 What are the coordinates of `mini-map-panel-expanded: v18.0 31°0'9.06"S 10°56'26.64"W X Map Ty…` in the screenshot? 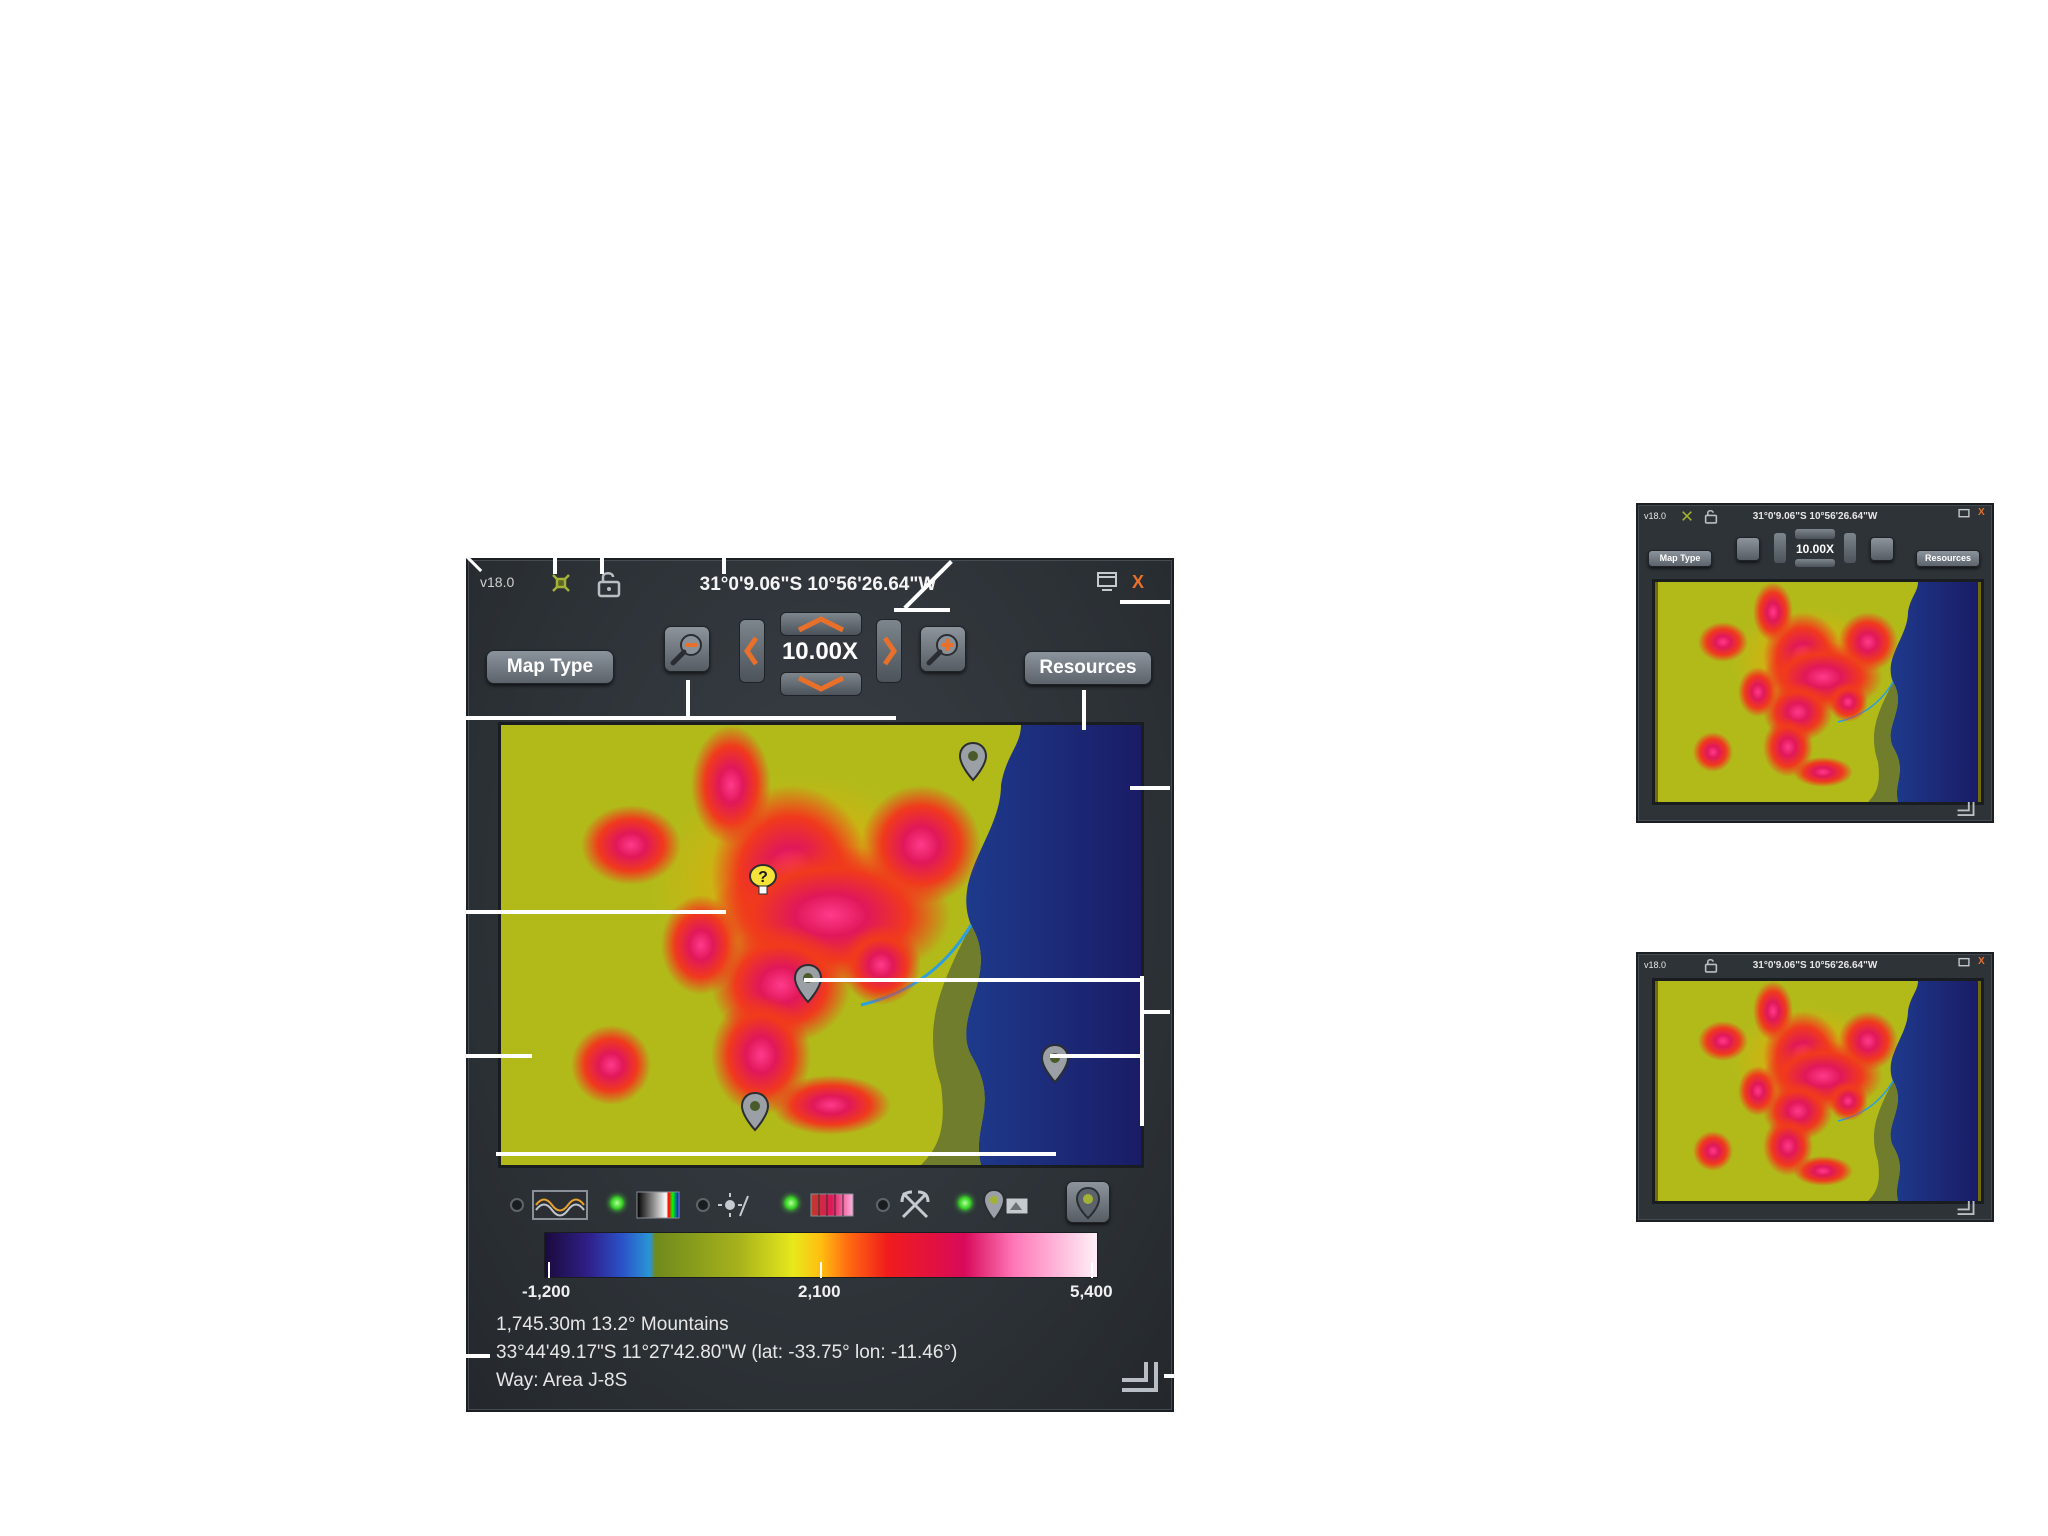 It's located at (1815, 663).